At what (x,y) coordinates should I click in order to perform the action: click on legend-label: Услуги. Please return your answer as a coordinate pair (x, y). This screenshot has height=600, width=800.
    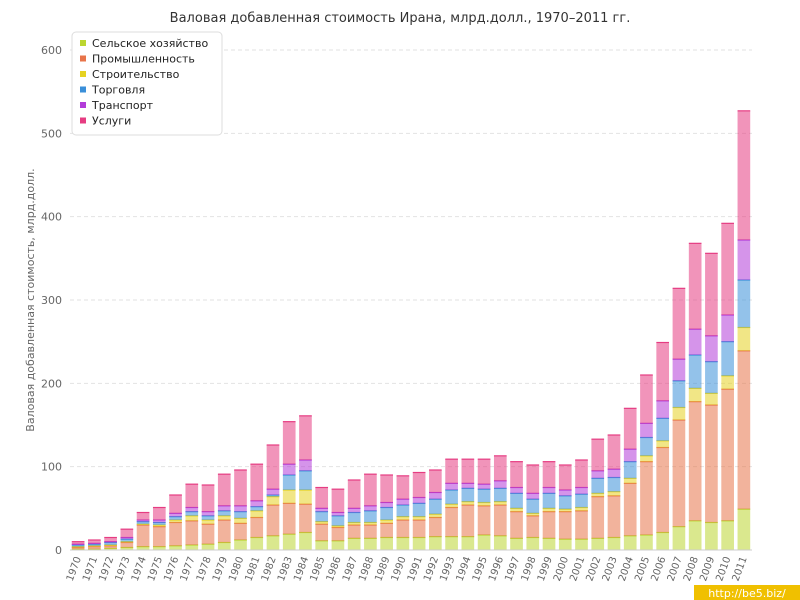
    Looking at the image, I should click on (111, 121).